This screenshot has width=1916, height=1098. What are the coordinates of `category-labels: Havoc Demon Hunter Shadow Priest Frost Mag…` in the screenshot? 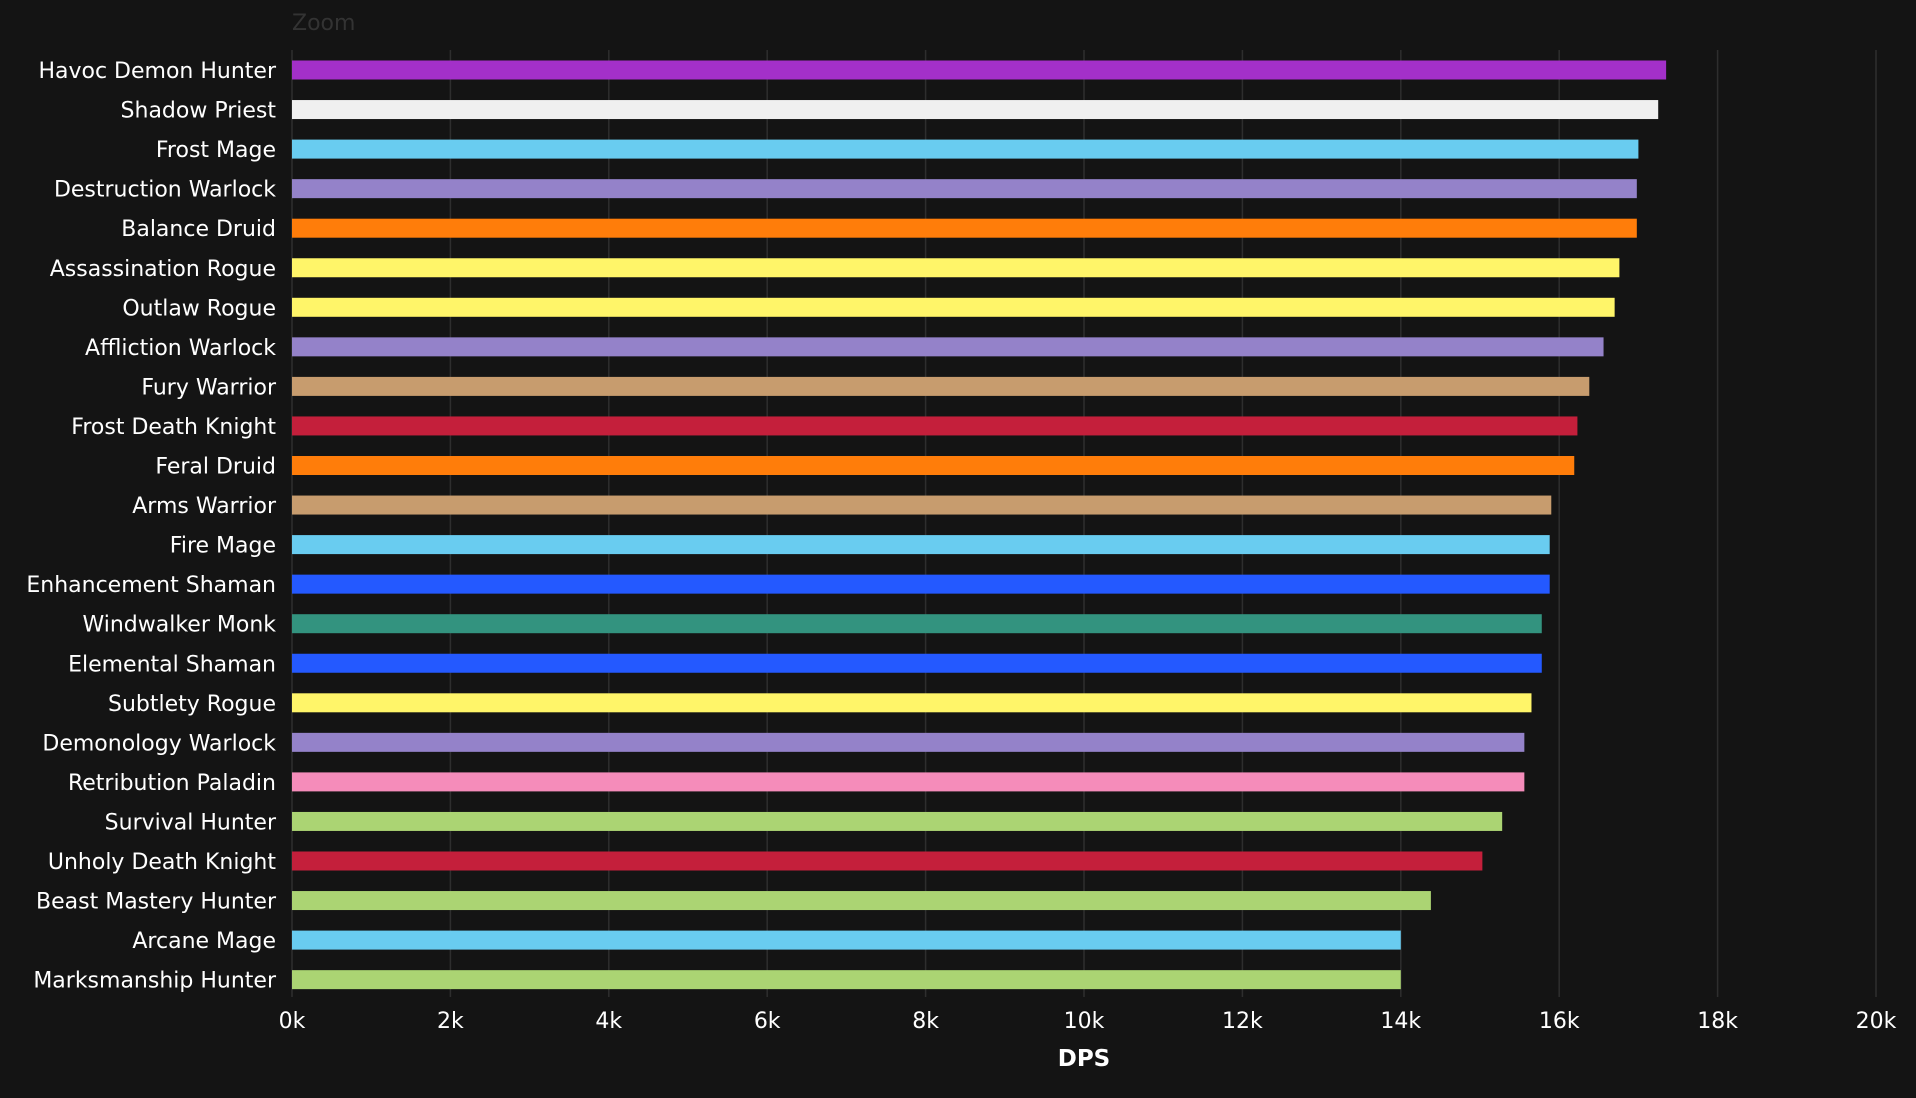 It's located at (151, 526).